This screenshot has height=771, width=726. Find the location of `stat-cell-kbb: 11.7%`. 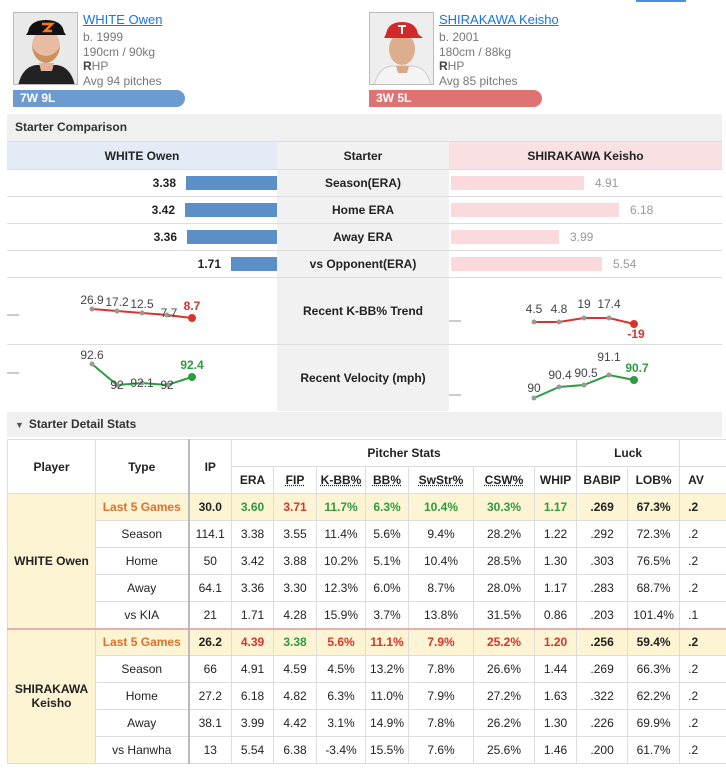

stat-cell-kbb: 11.7% is located at coordinates (341, 507).